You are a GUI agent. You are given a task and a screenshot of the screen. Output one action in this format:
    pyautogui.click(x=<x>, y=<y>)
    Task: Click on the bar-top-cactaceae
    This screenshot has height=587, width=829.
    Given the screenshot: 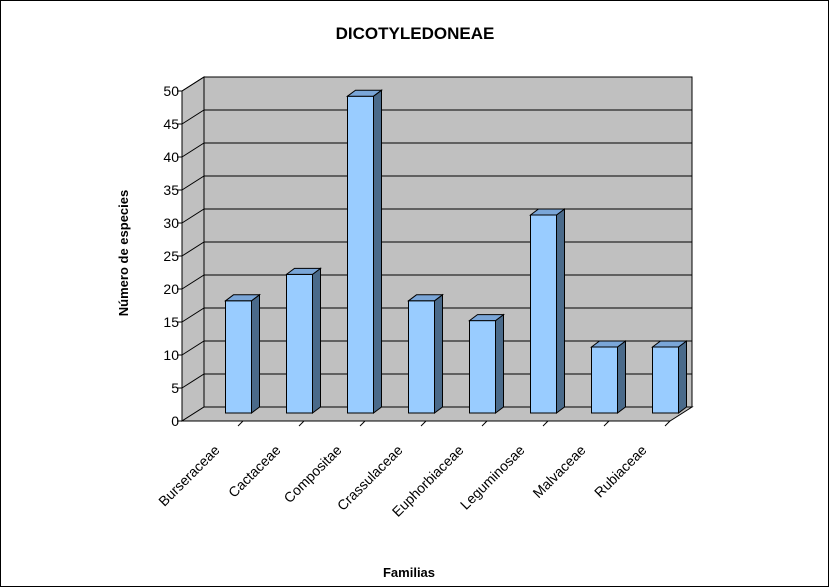 What is the action you would take?
    pyautogui.click(x=303, y=271)
    